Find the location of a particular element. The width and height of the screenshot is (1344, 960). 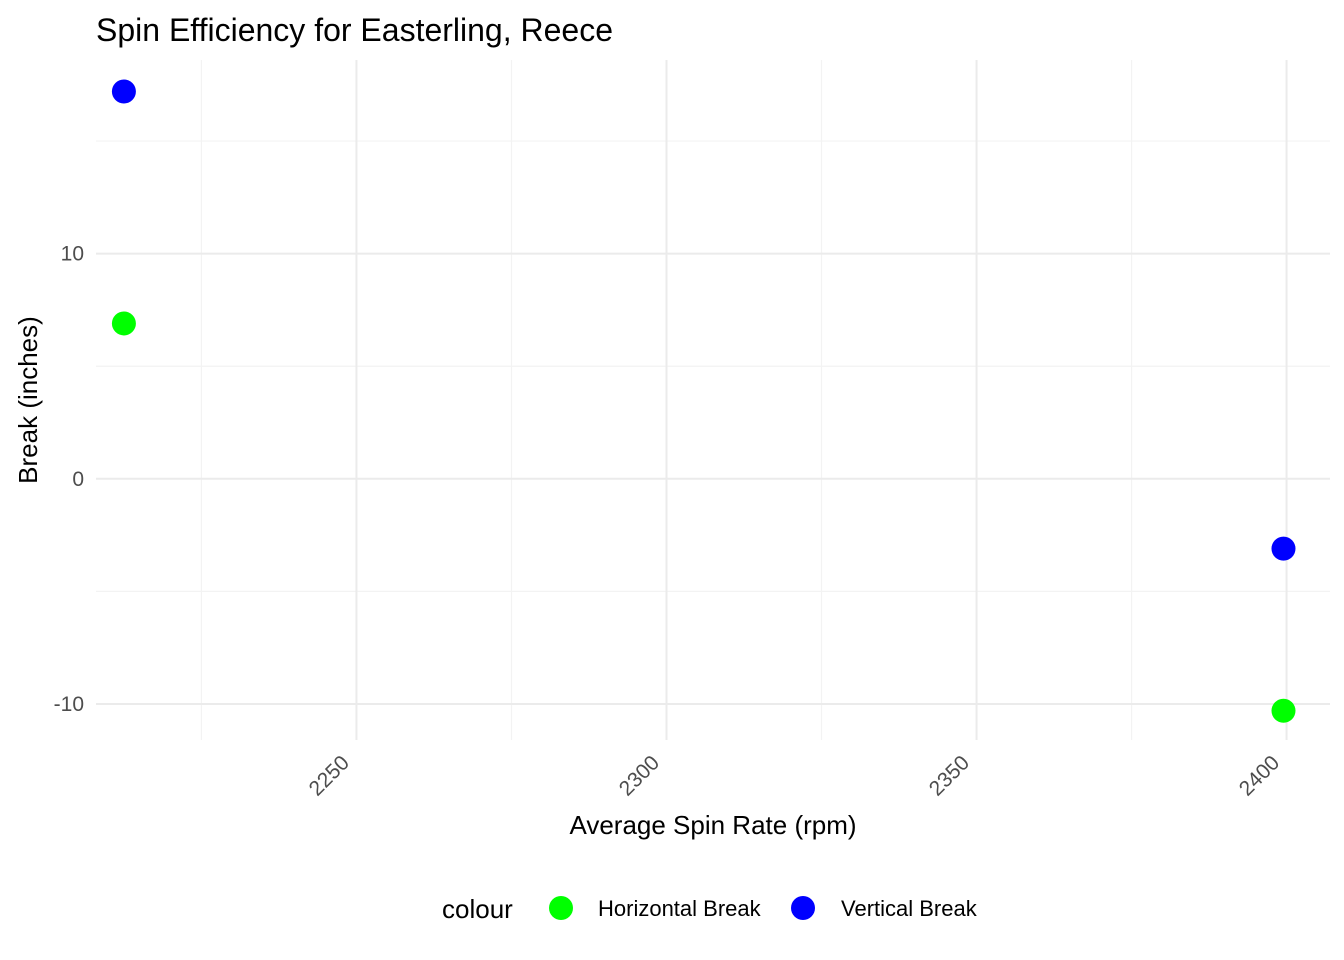

x-axis-title: Average Spin Rate (rpm) is located at coordinates (712, 825).